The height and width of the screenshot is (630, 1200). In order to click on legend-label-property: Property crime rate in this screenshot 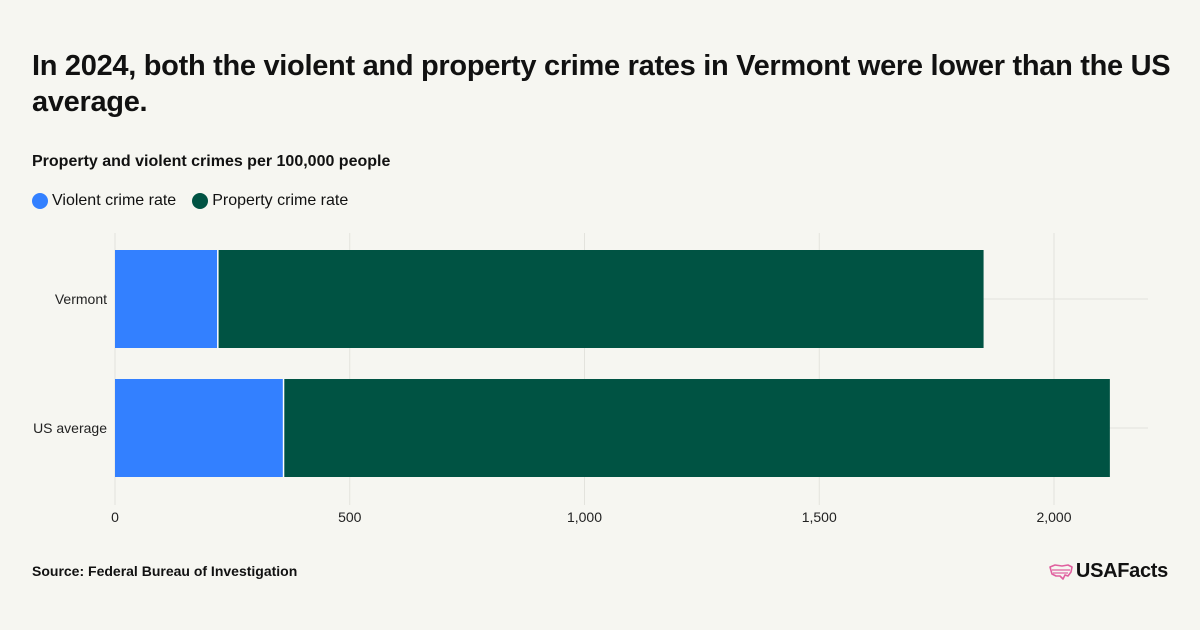, I will do `click(280, 200)`.